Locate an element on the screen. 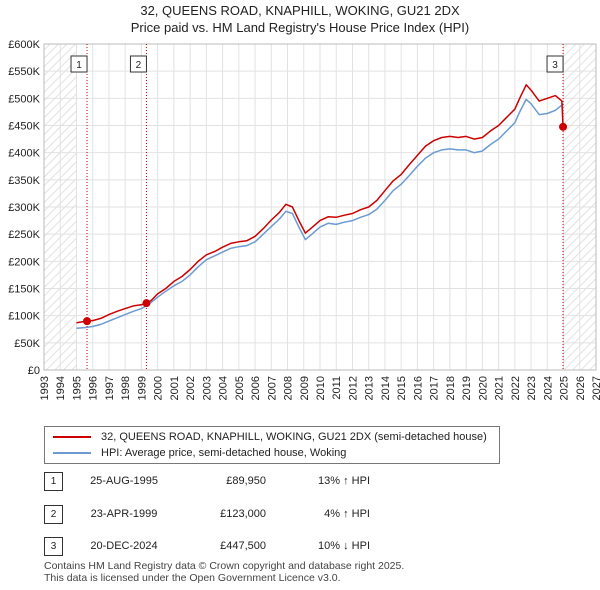  transaction-hpi: 4% ↑ HPI is located at coordinates (347, 514).